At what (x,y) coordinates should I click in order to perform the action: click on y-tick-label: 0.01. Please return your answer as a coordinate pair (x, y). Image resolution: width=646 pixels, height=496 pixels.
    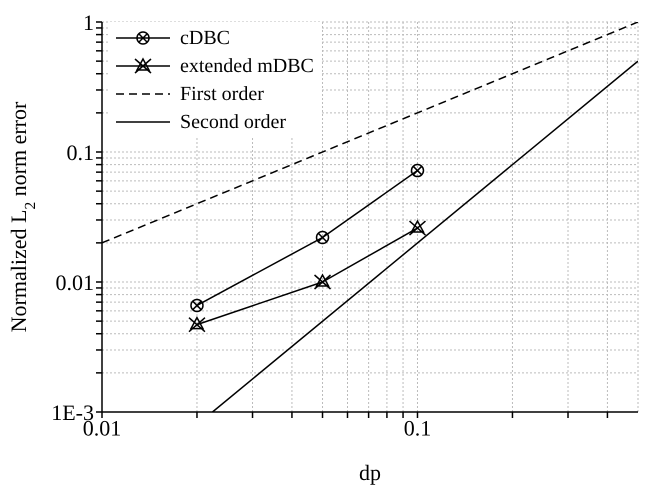
    Looking at the image, I should click on (75, 282).